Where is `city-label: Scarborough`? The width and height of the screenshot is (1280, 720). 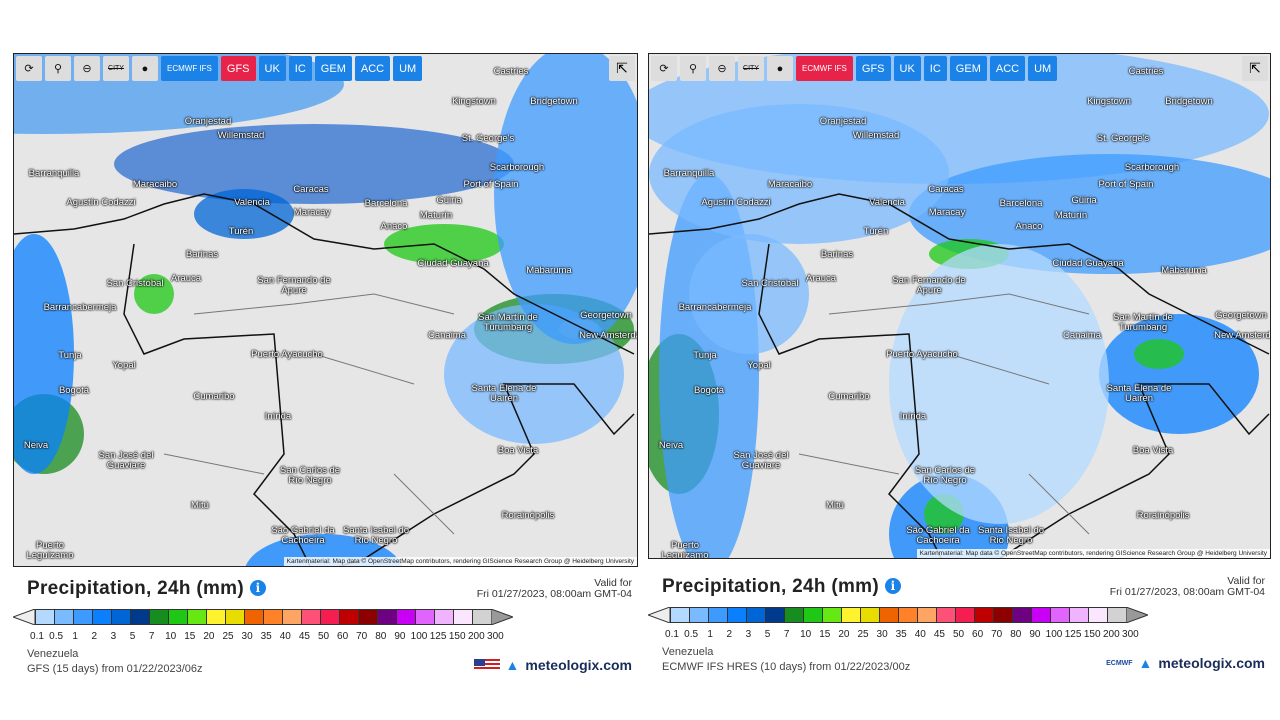 city-label: Scarborough is located at coordinates (1152, 167).